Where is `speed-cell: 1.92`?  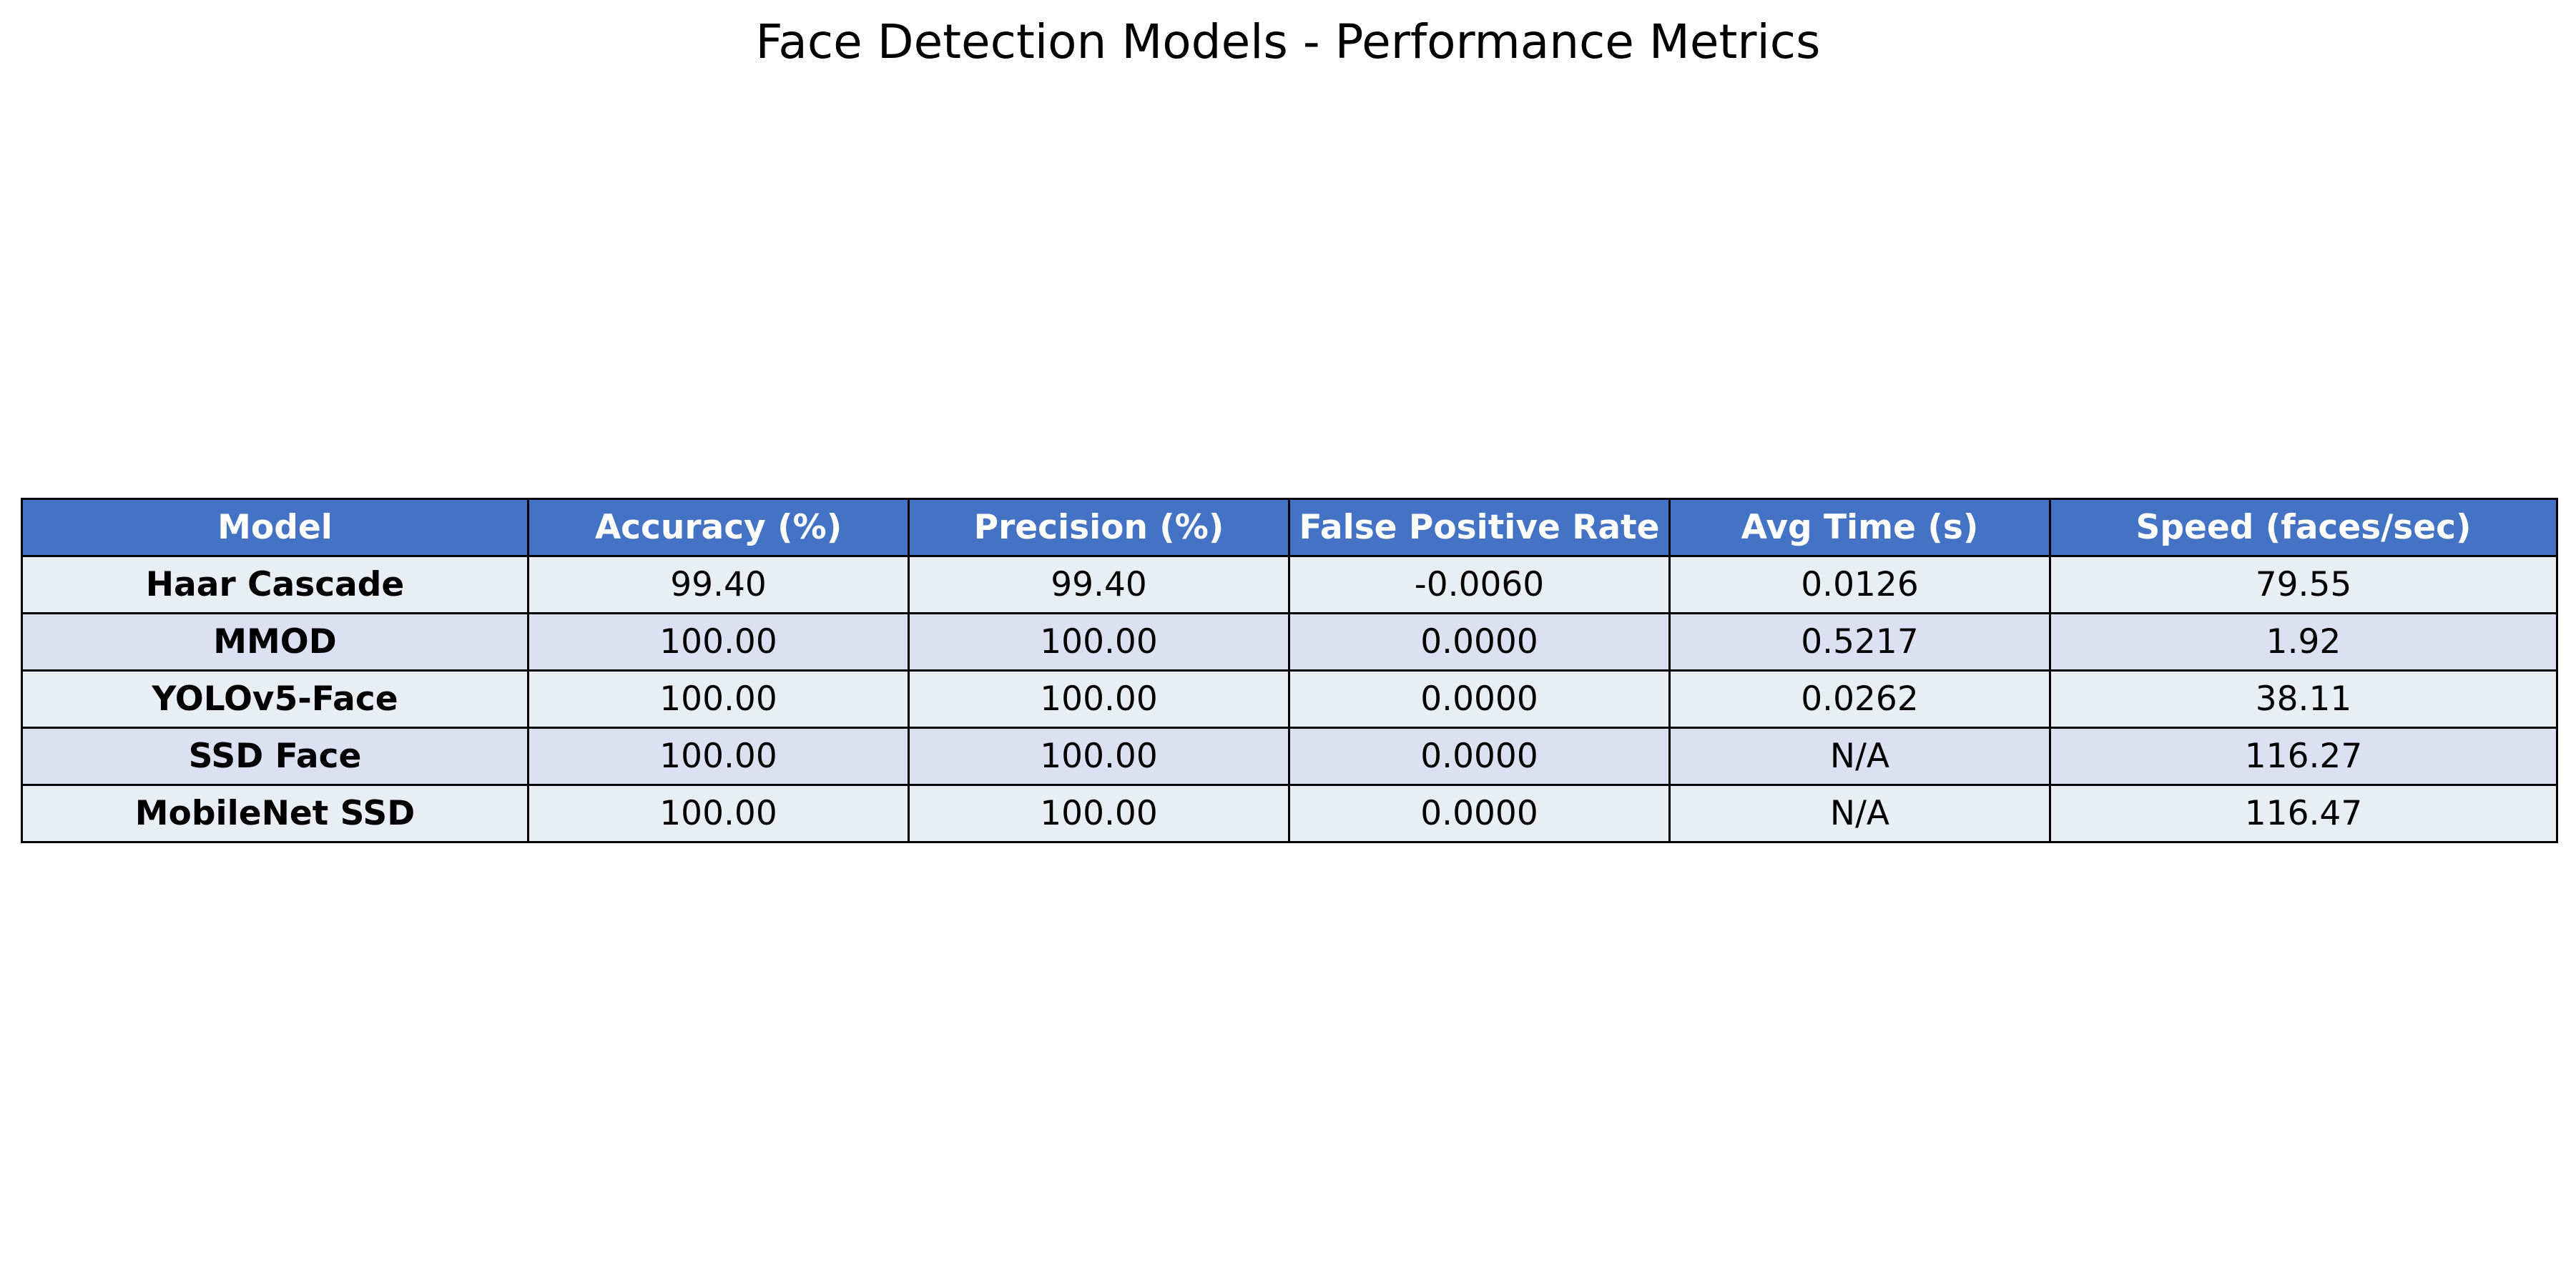
speed-cell: 1.92 is located at coordinates (2304, 642).